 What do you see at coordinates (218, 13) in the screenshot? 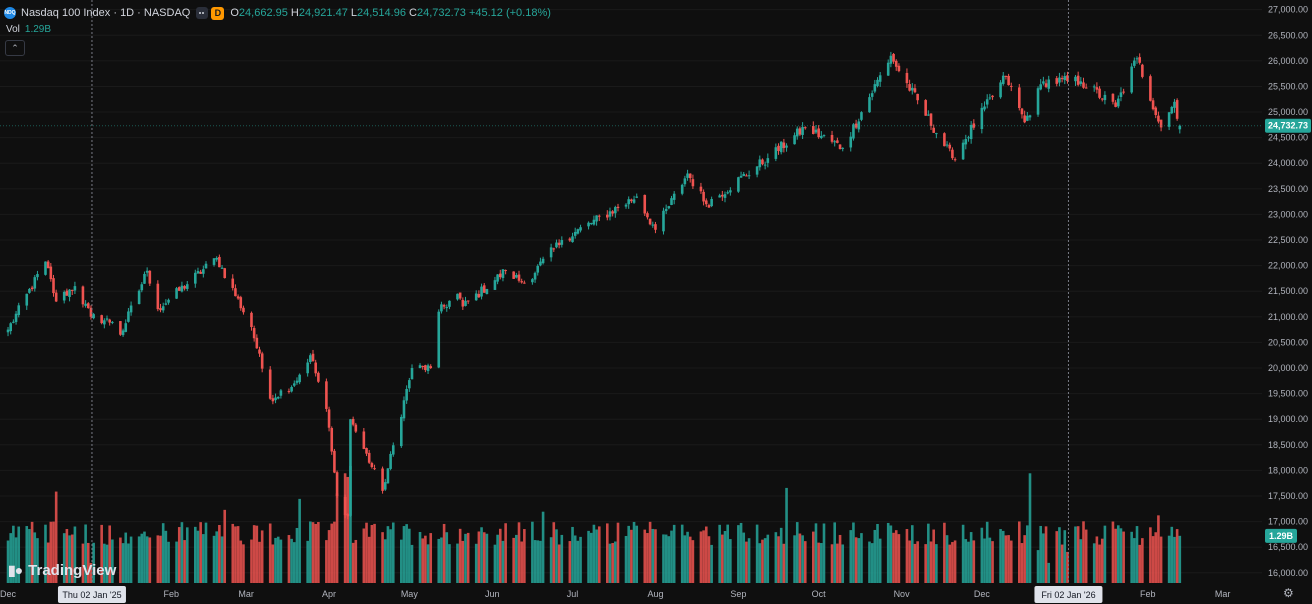
I see `delay-badge: D` at bounding box center [218, 13].